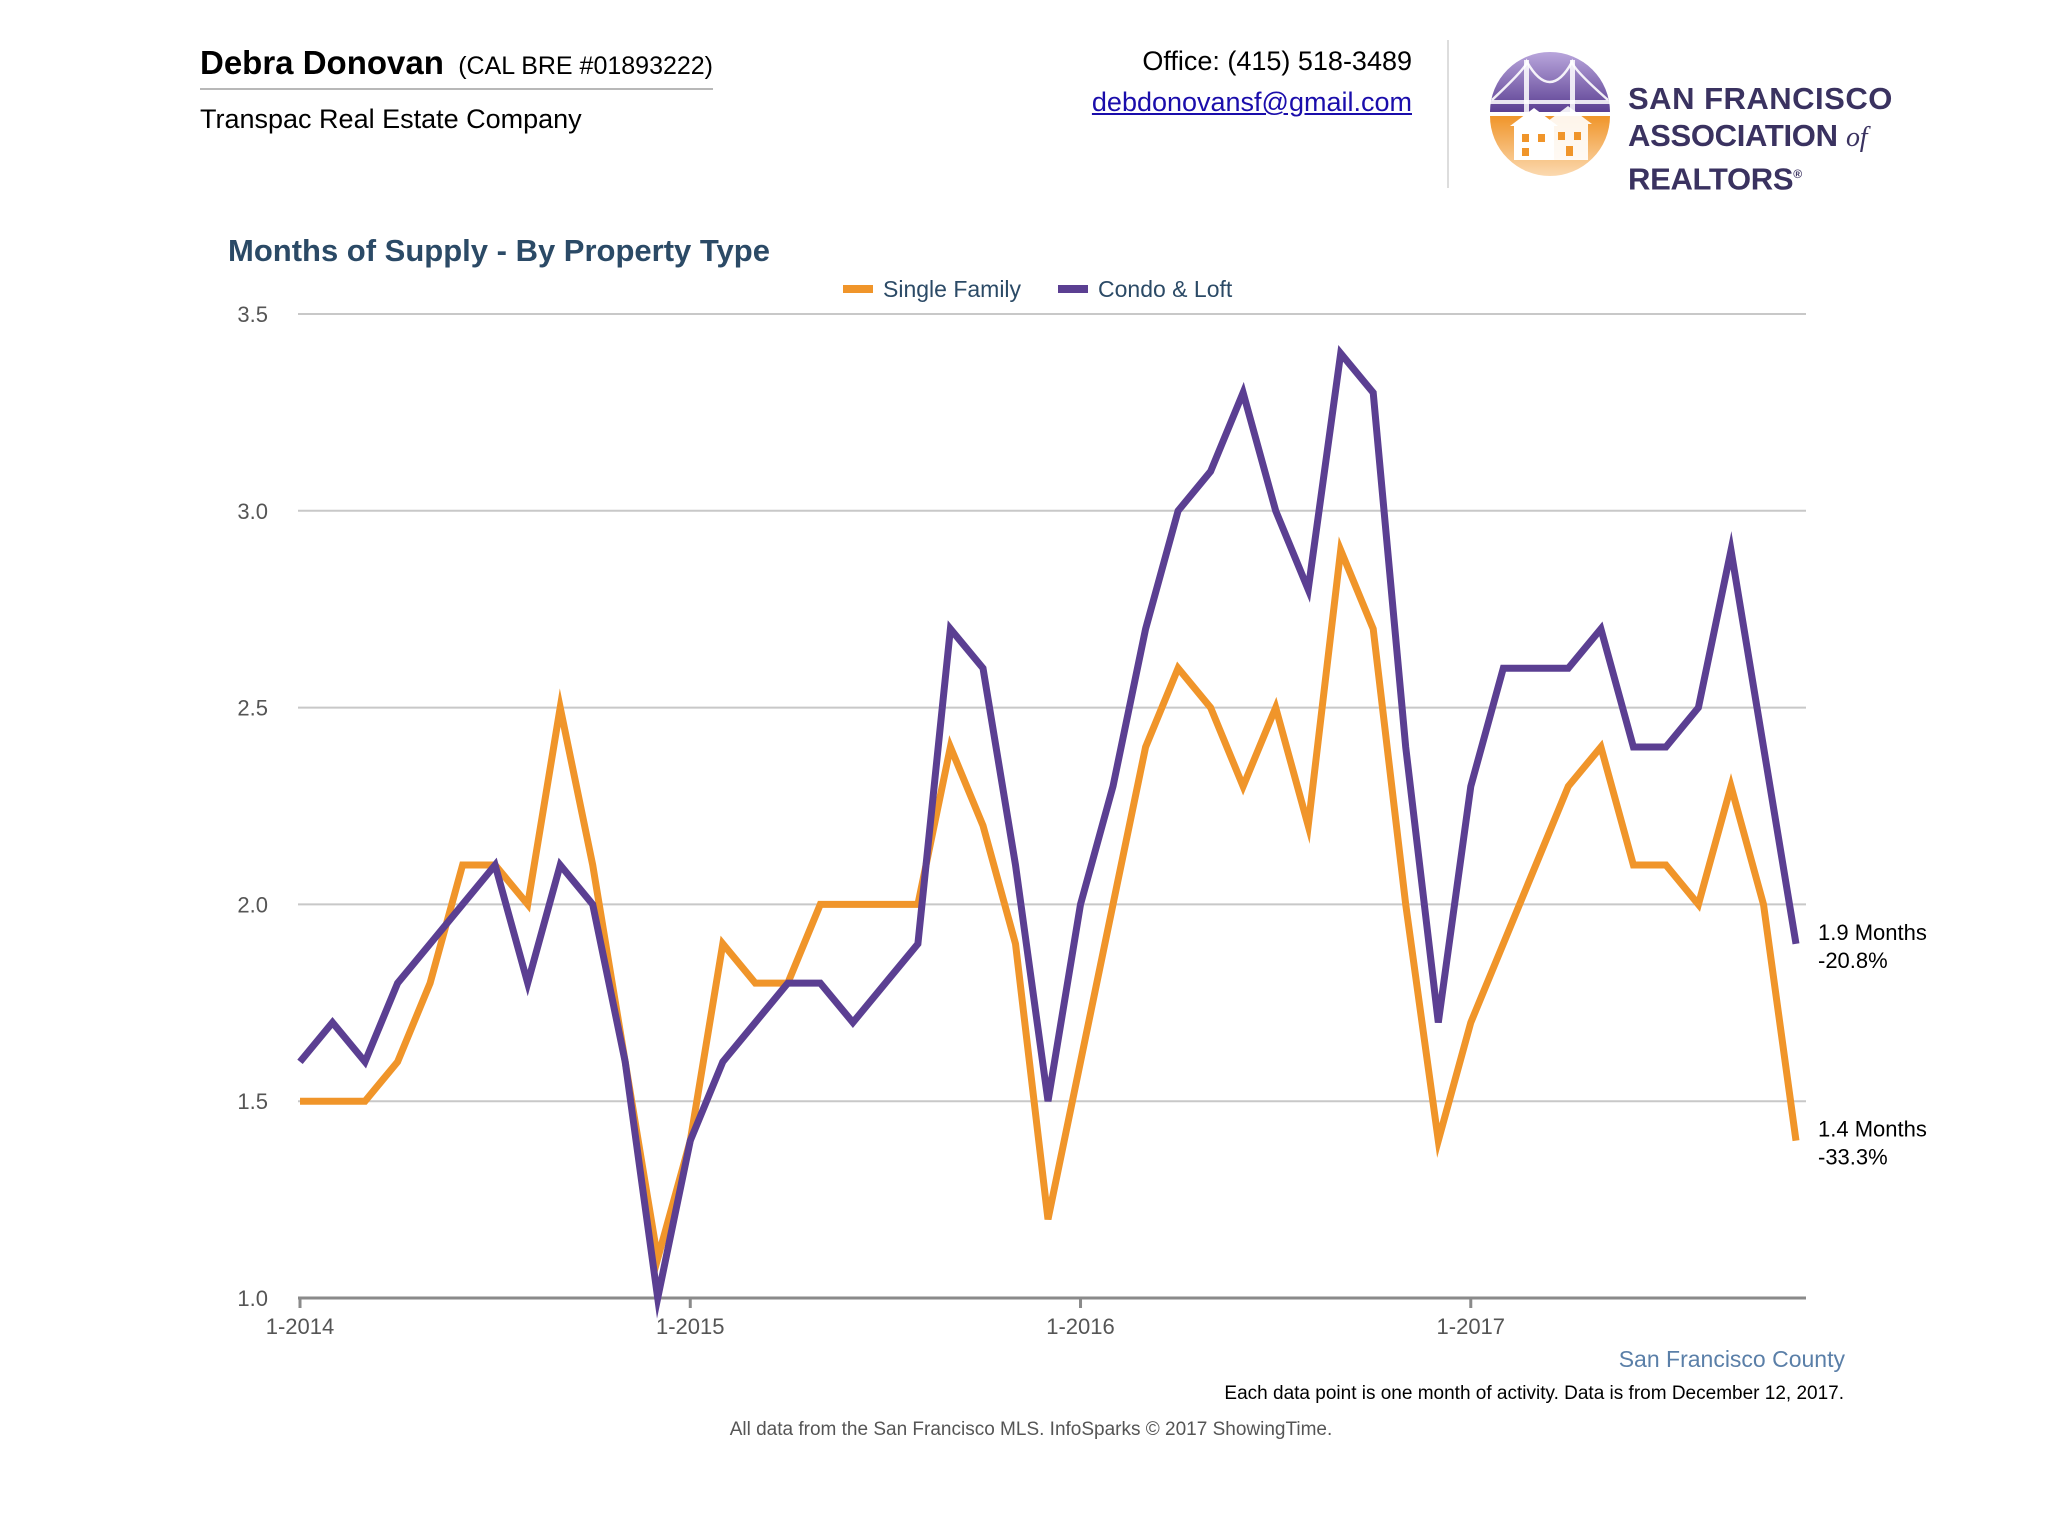  I want to click on end-label-condo-loft: 1.9 Months, so click(1872, 932).